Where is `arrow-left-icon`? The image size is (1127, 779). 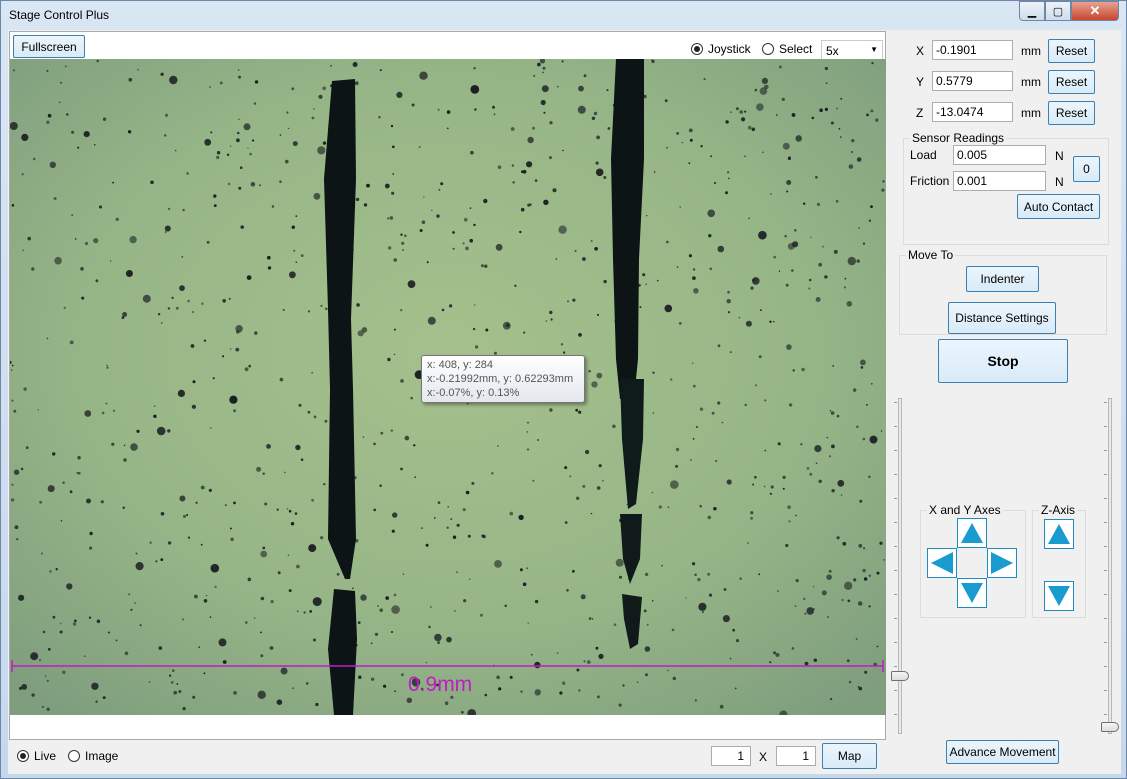 arrow-left-icon is located at coordinates (942, 563).